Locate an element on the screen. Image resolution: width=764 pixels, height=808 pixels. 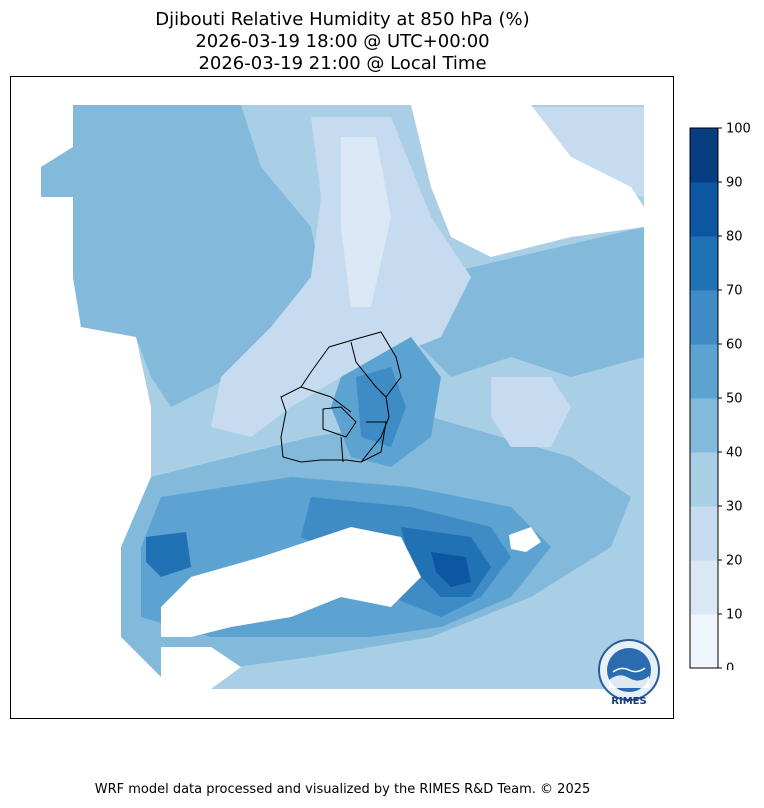
region-border-center is located at coordinates (339, 422).